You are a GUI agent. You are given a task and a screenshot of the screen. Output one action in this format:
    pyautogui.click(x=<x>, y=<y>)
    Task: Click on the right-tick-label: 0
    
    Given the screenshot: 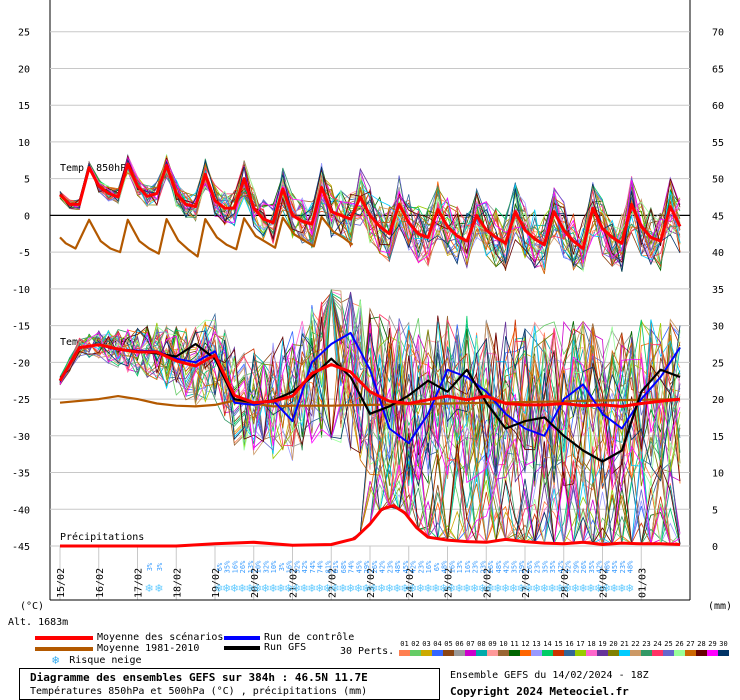 What is the action you would take?
    pyautogui.click(x=715, y=547)
    